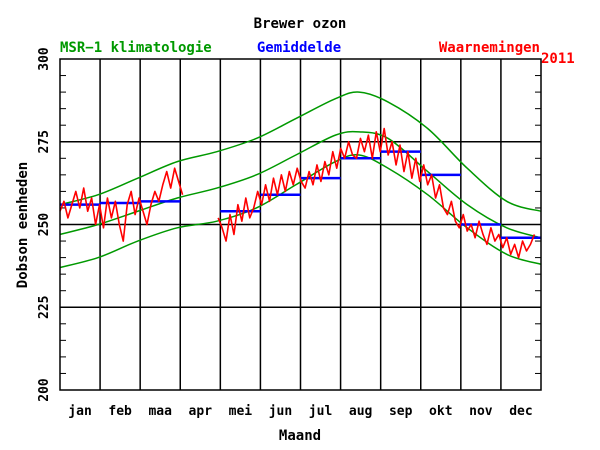  Describe the element at coordinates (481, 411) in the screenshot. I see `month-label: nov` at that location.